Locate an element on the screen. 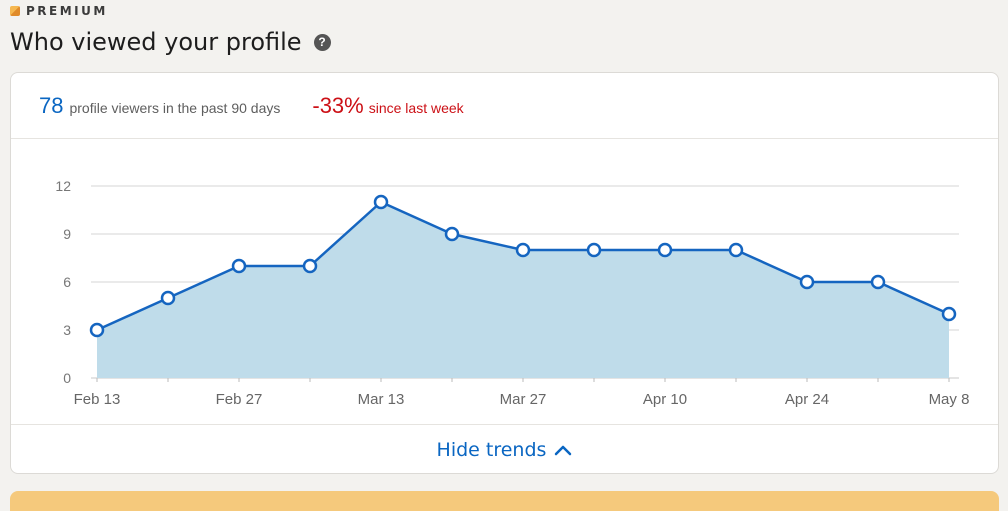  help-icon: ? is located at coordinates (322, 42).